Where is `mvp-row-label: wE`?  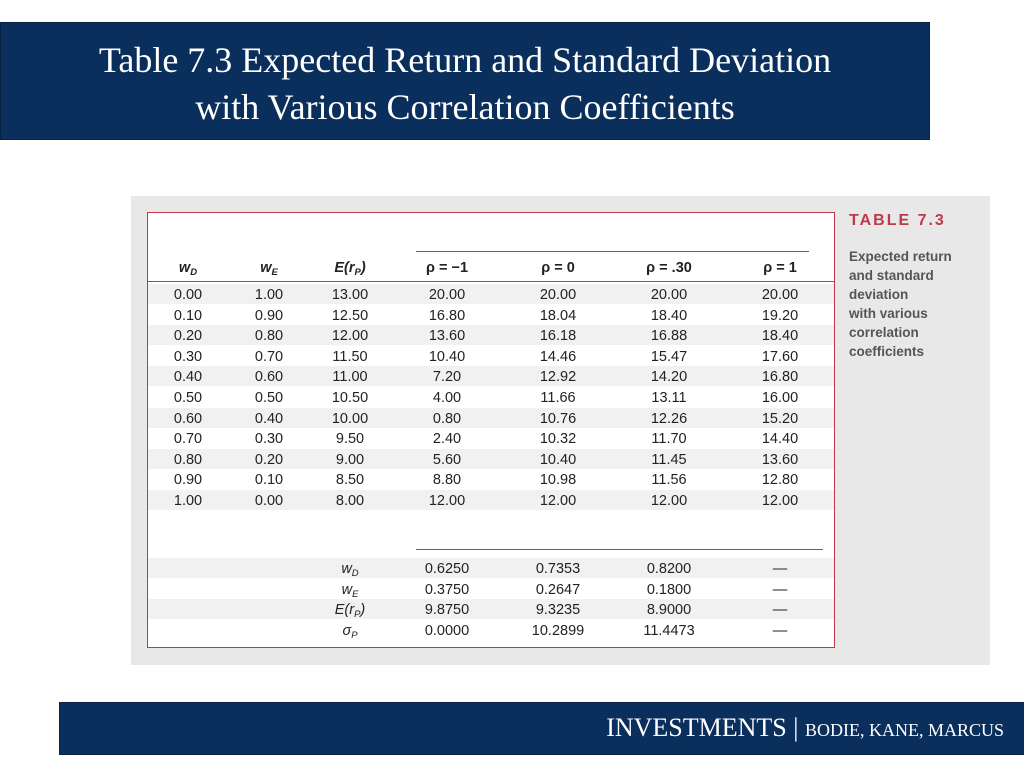
mvp-row-label: wE is located at coordinates (350, 591).